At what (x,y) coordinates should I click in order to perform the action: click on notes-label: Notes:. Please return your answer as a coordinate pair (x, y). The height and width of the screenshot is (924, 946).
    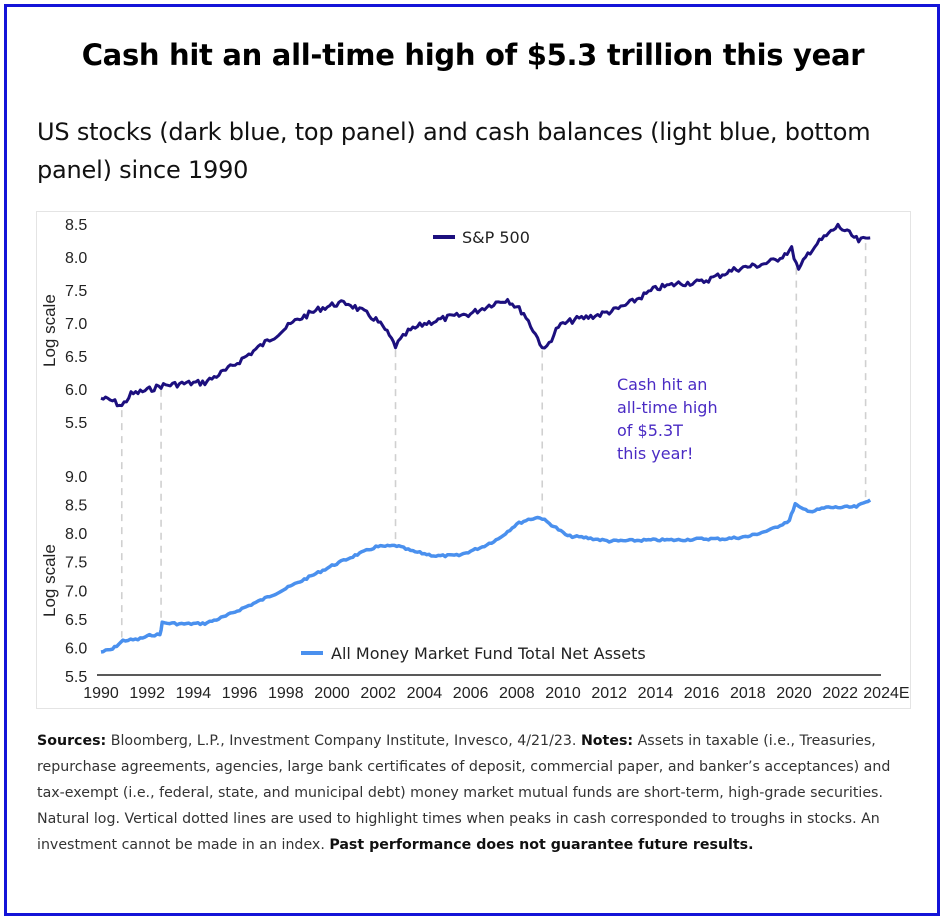
    Looking at the image, I should click on (607, 741).